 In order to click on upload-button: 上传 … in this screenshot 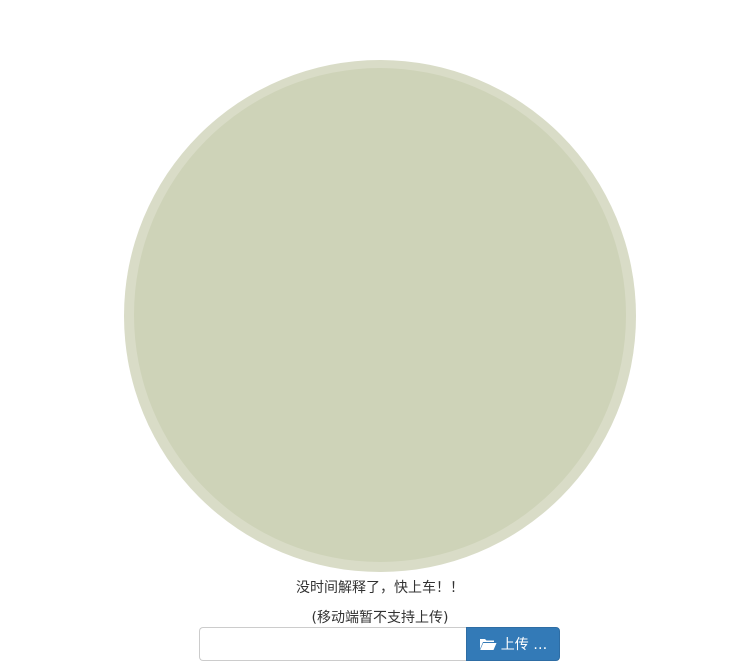, I will do `click(513, 644)`.